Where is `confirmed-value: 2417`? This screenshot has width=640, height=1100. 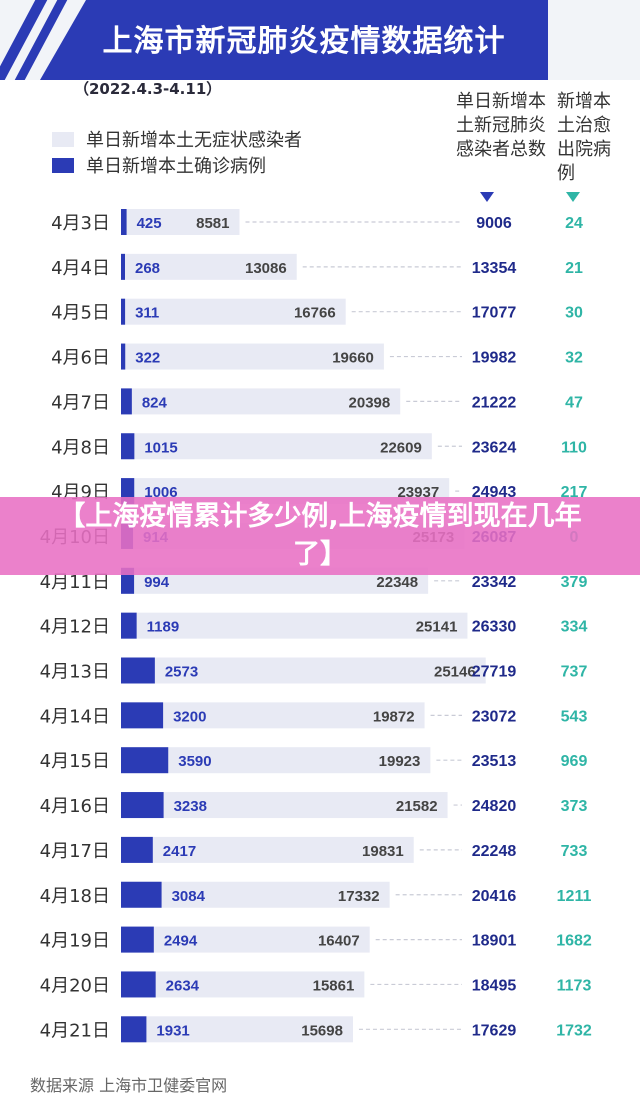
confirmed-value: 2417 is located at coordinates (179, 851).